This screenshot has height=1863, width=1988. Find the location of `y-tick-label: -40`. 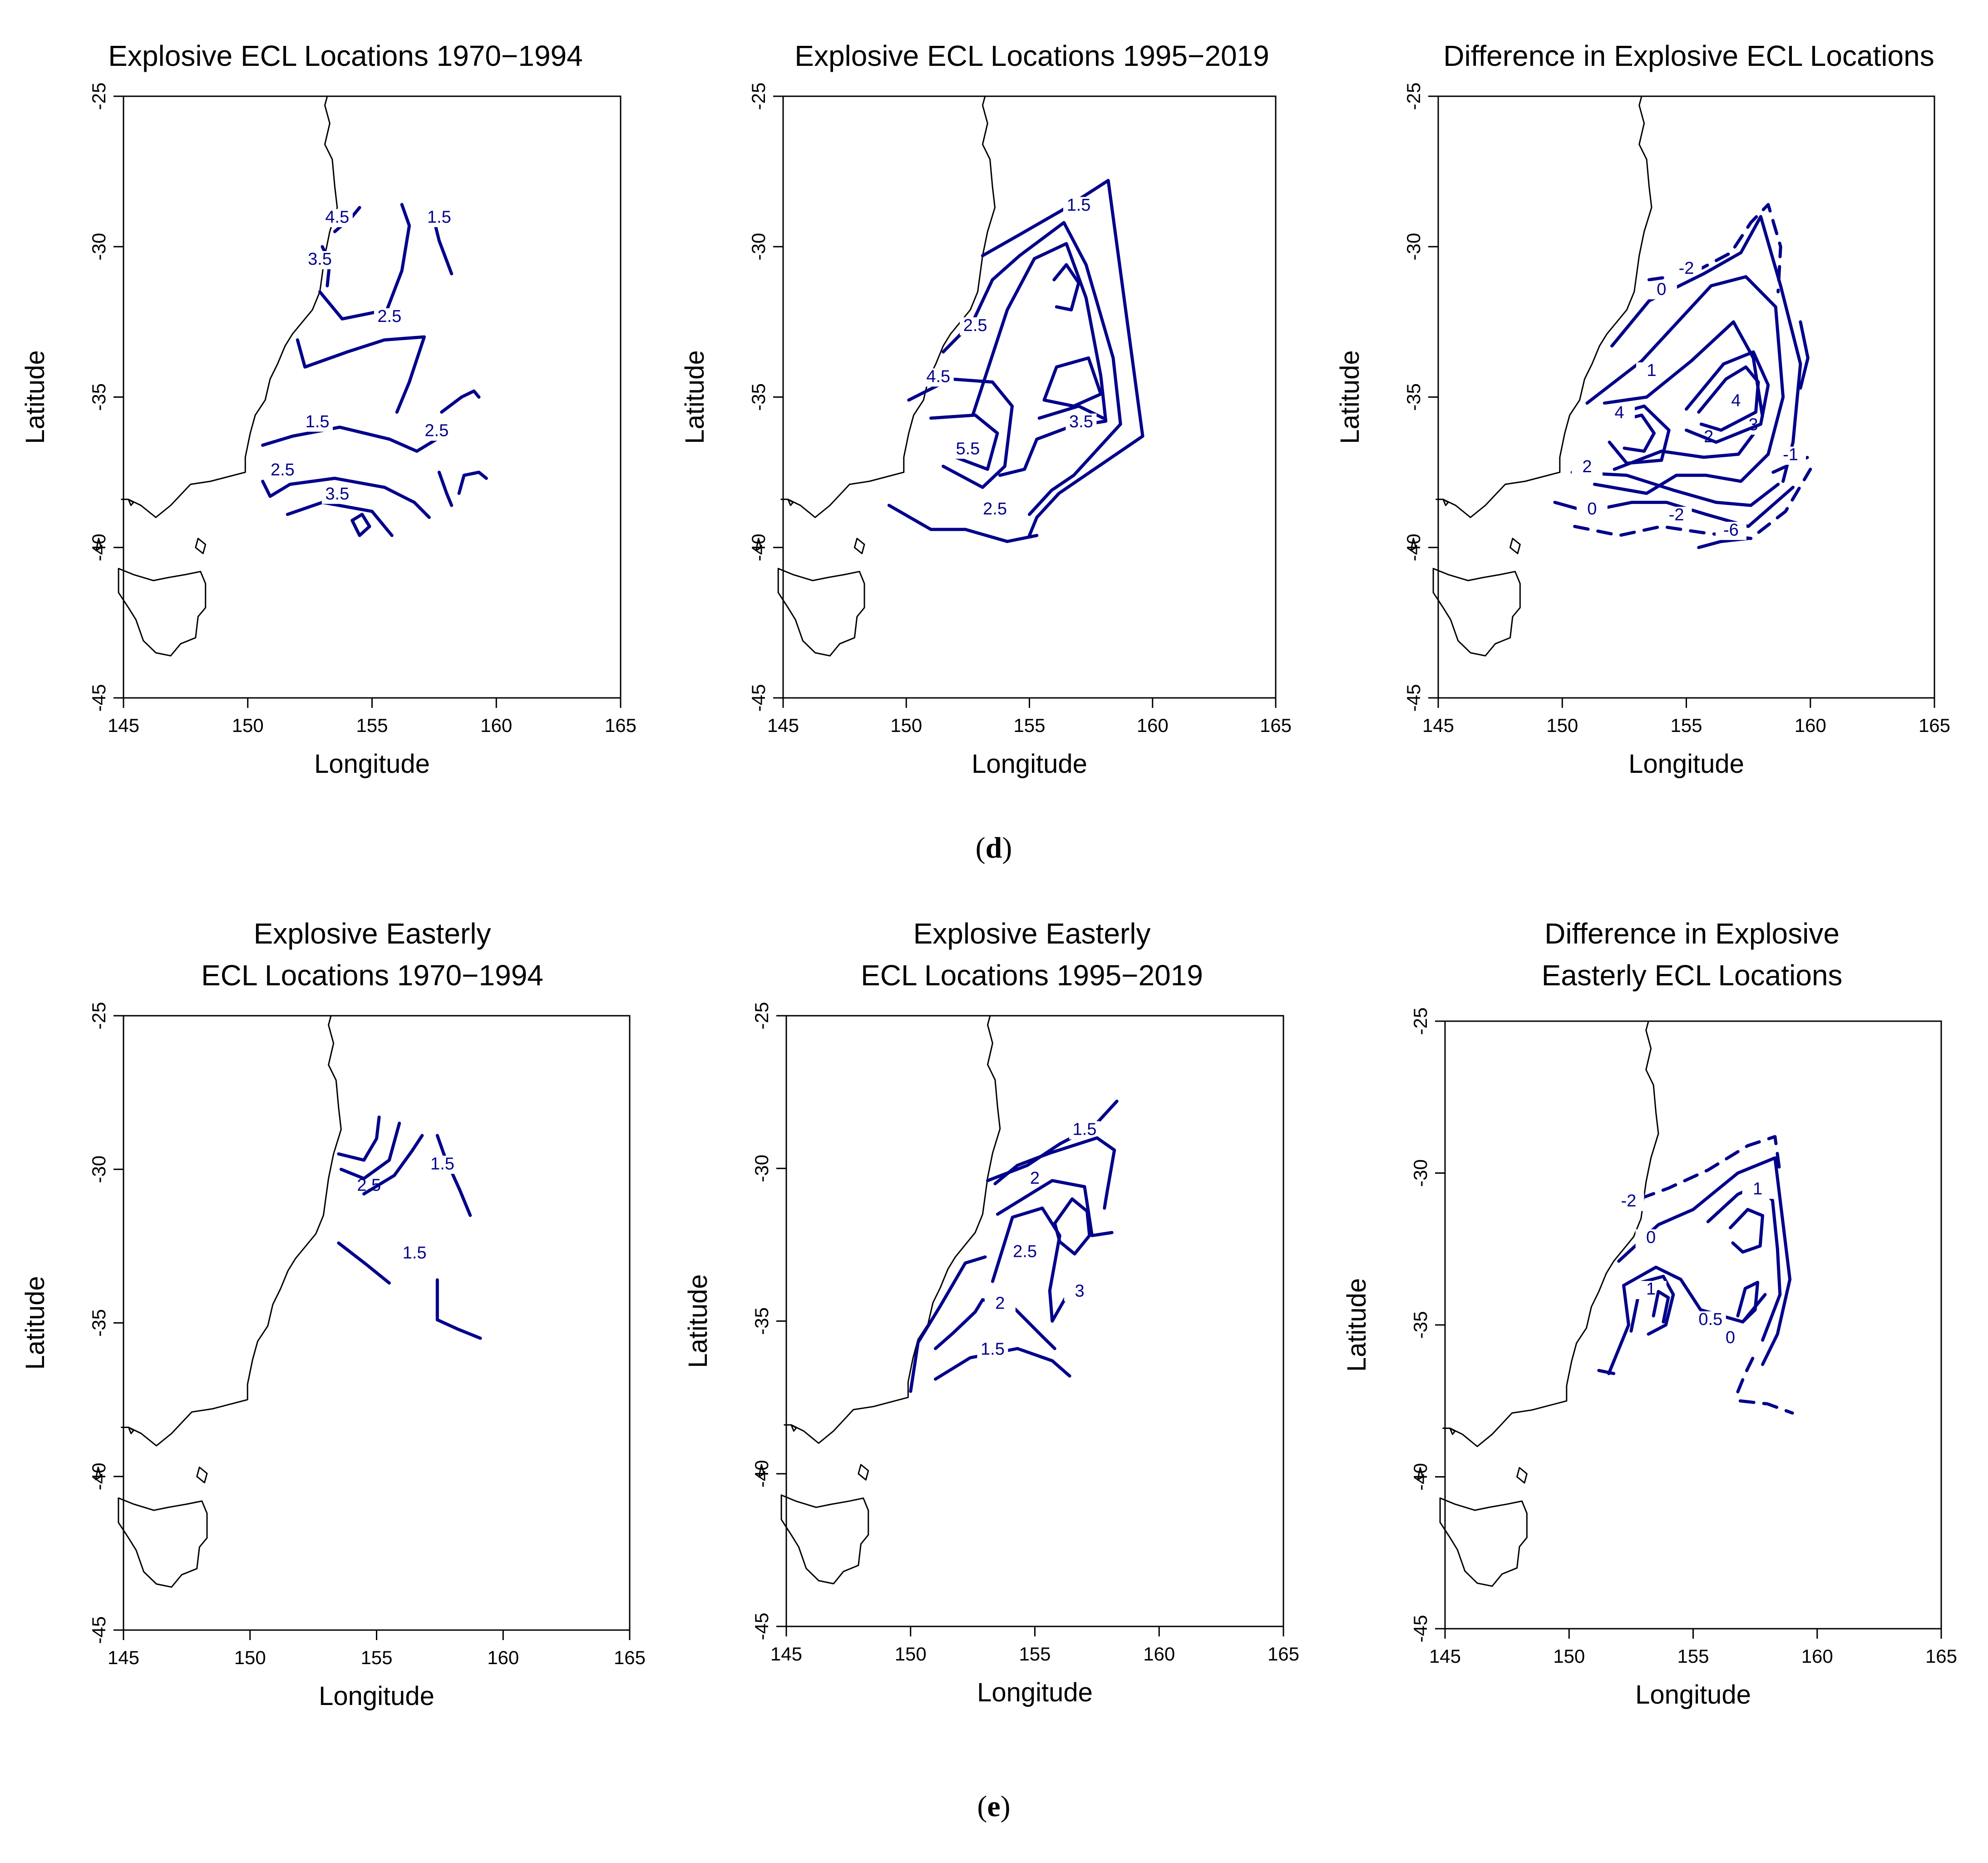

y-tick-label: -40 is located at coordinates (98, 1476).